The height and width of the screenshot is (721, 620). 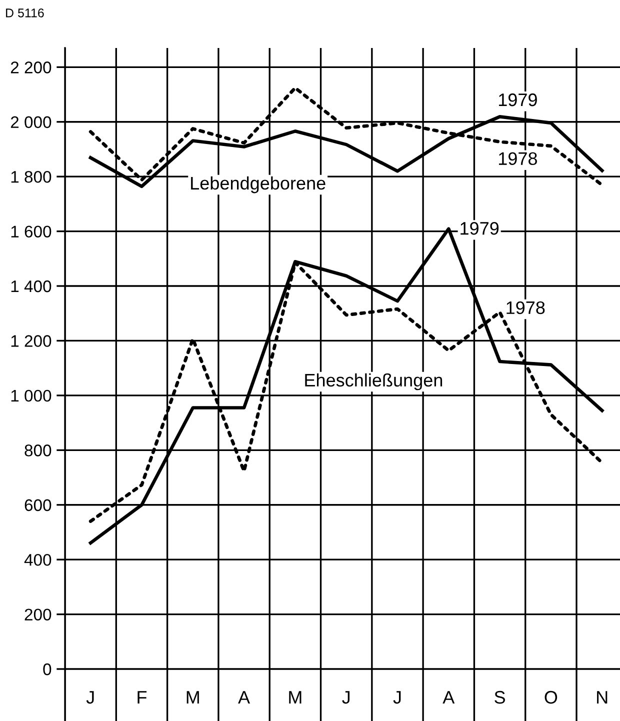 What do you see at coordinates (31, 396) in the screenshot?
I see `y-tick-label: 1 000` at bounding box center [31, 396].